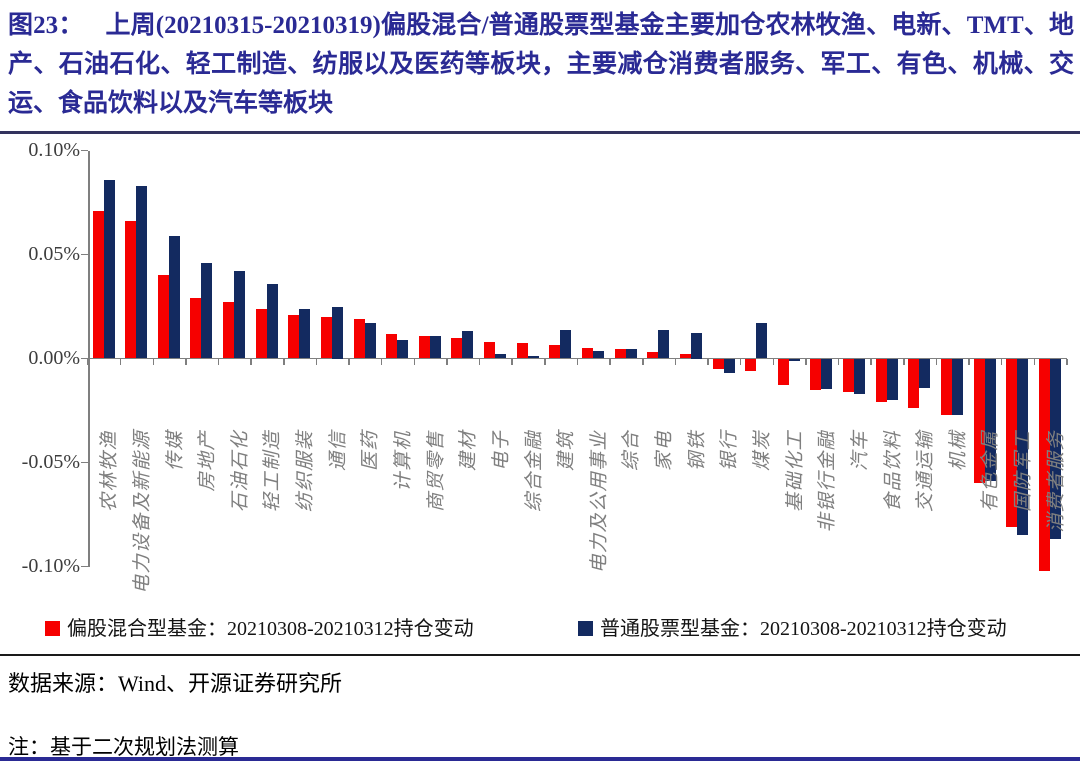 This screenshot has width=1080, height=761. I want to click on category-label: 非银行金融, so click(825, 481).